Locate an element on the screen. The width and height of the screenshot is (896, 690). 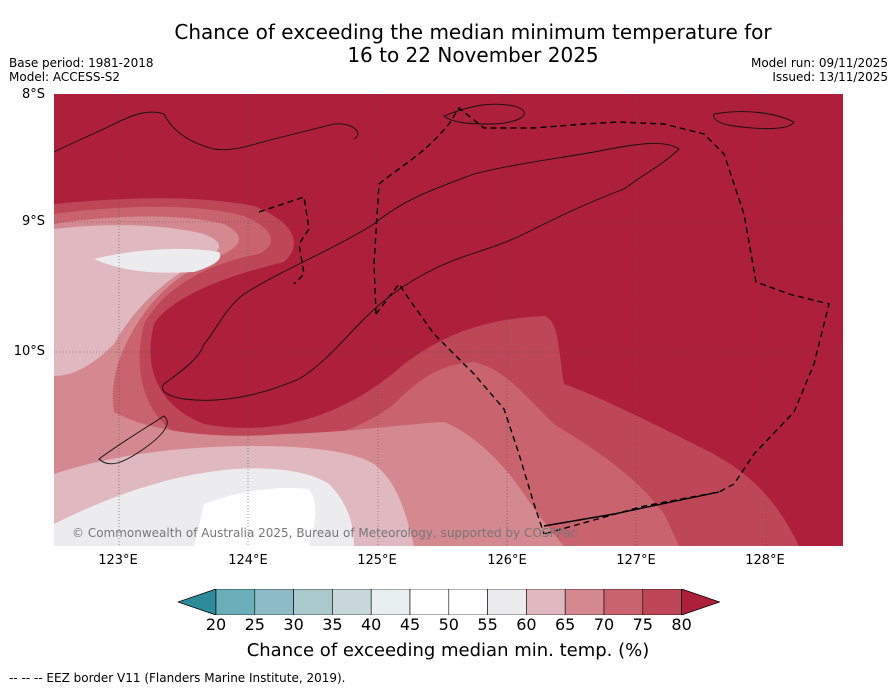
meta-left: Base period: 1981-2018 Model: ACCESS-S2 is located at coordinates (81, 70).